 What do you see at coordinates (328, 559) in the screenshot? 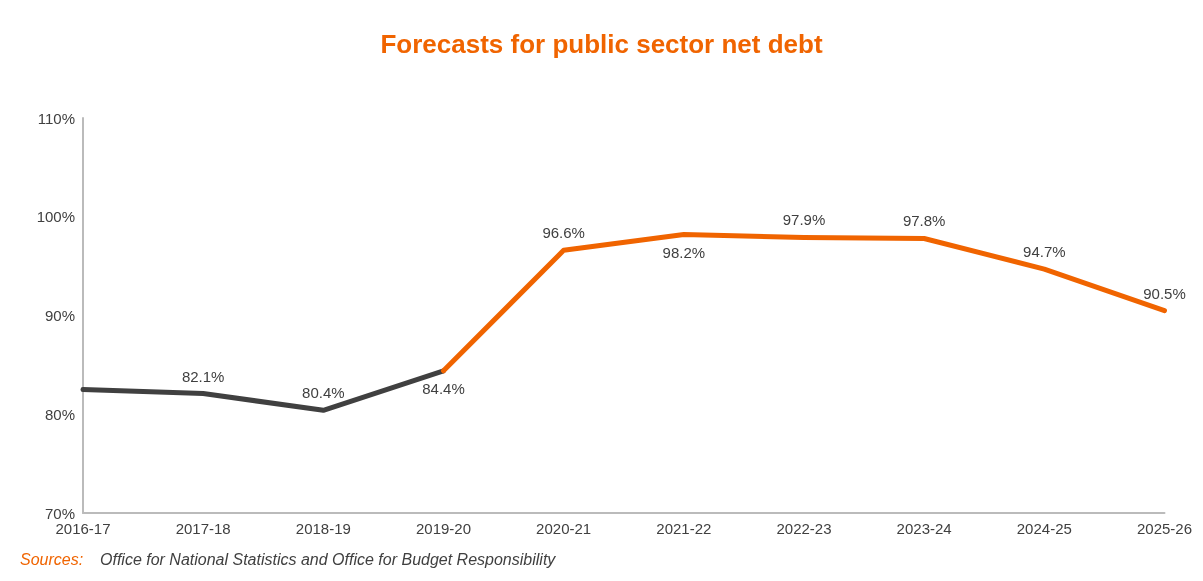
I see `text: Office for National Statistics and Office for Budget Responsibility` at bounding box center [328, 559].